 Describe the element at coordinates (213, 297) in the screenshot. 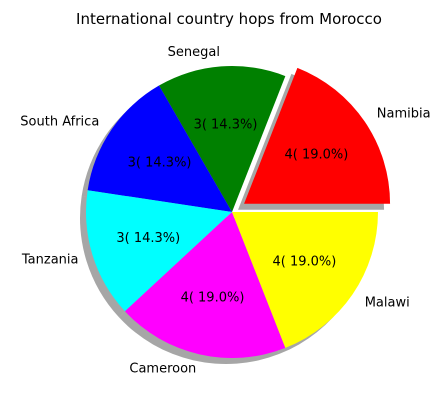

I see `value-label-cameroon: 4( 19.0%)` at that location.